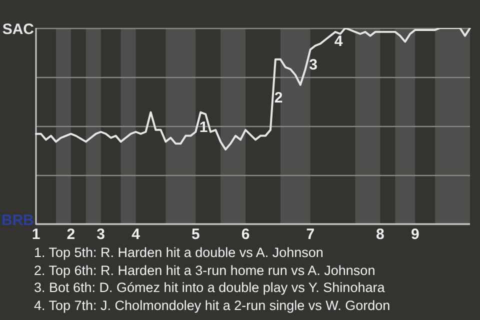  What do you see at coordinates (71, 235) in the screenshot?
I see `x-tick-label: 2` at bounding box center [71, 235].